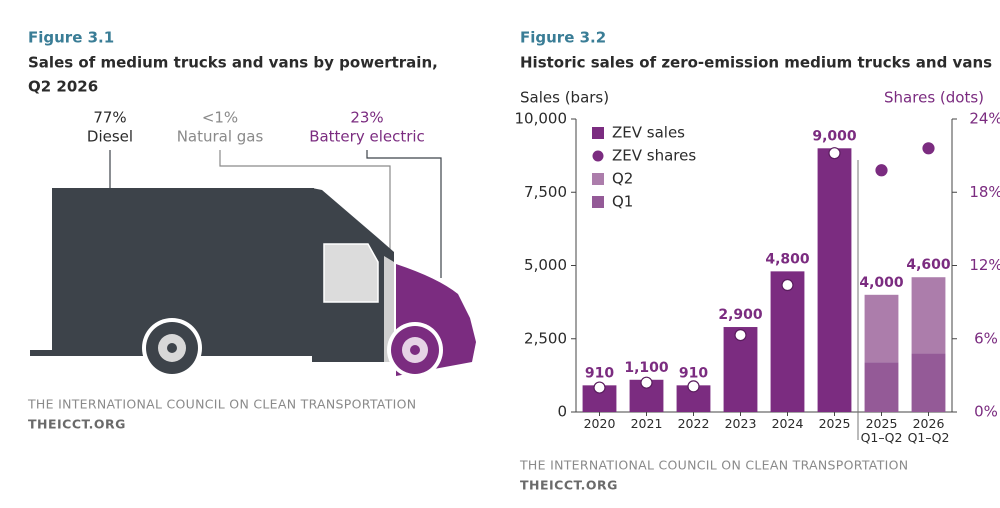 The image size is (1000, 508). I want to click on value-label: 2,900, so click(740, 315).